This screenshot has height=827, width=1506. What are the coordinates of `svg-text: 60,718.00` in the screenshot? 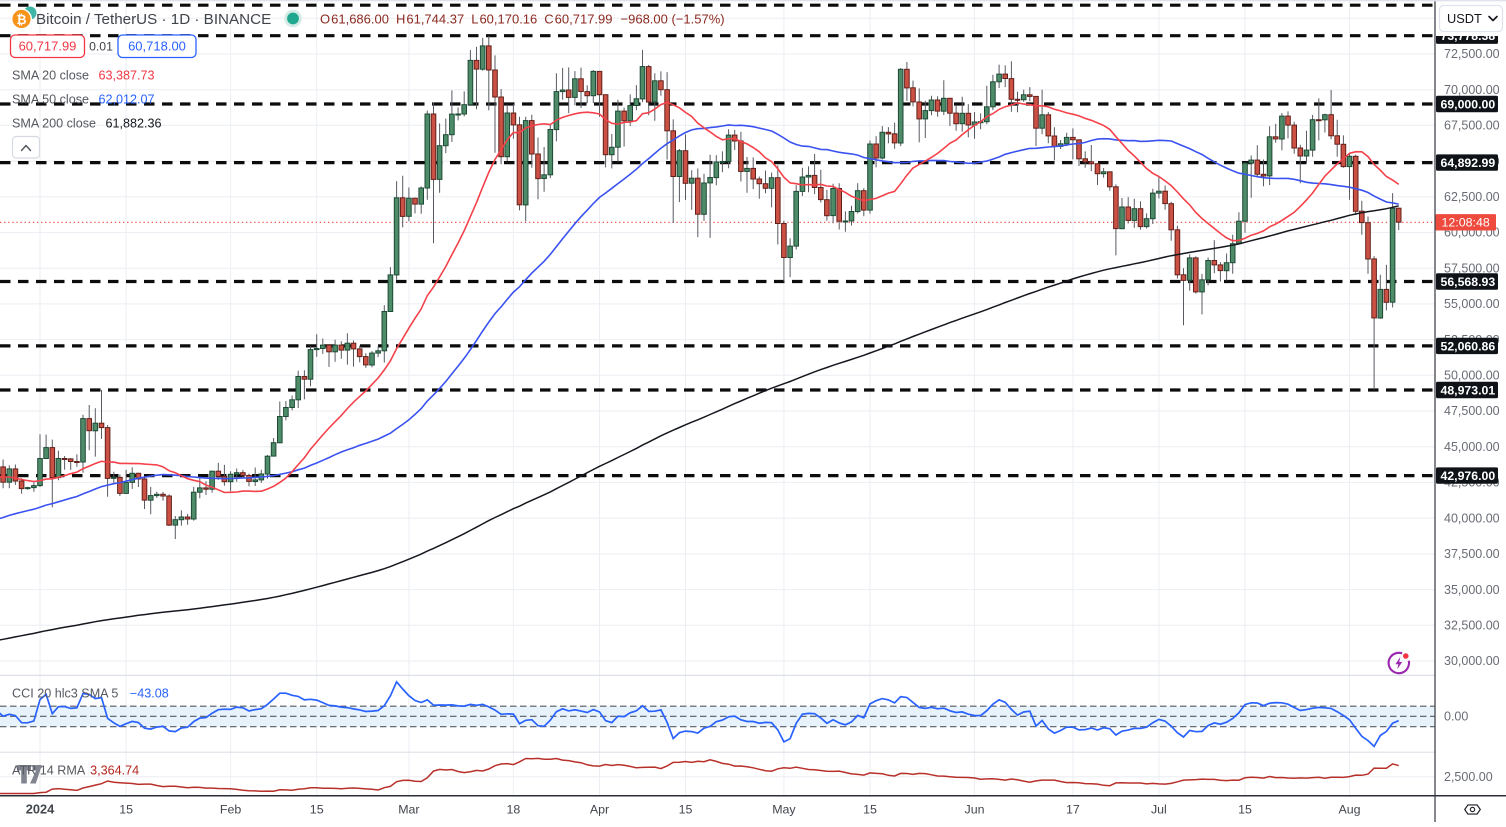 It's located at (157, 46).